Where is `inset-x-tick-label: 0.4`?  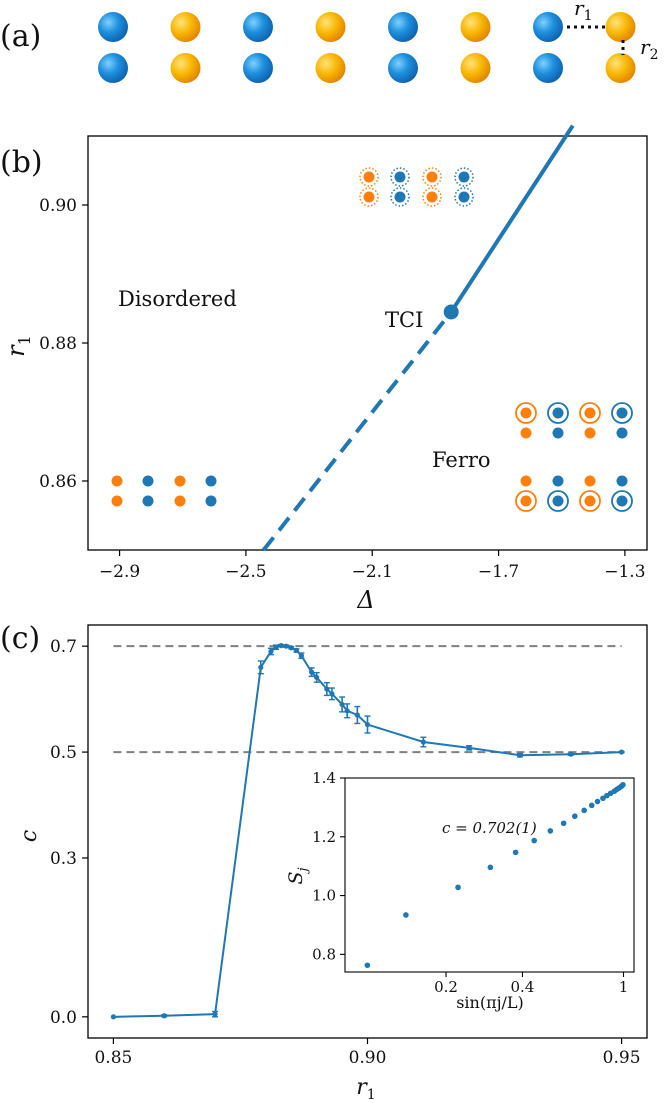 inset-x-tick-label: 0.4 is located at coordinates (523, 987).